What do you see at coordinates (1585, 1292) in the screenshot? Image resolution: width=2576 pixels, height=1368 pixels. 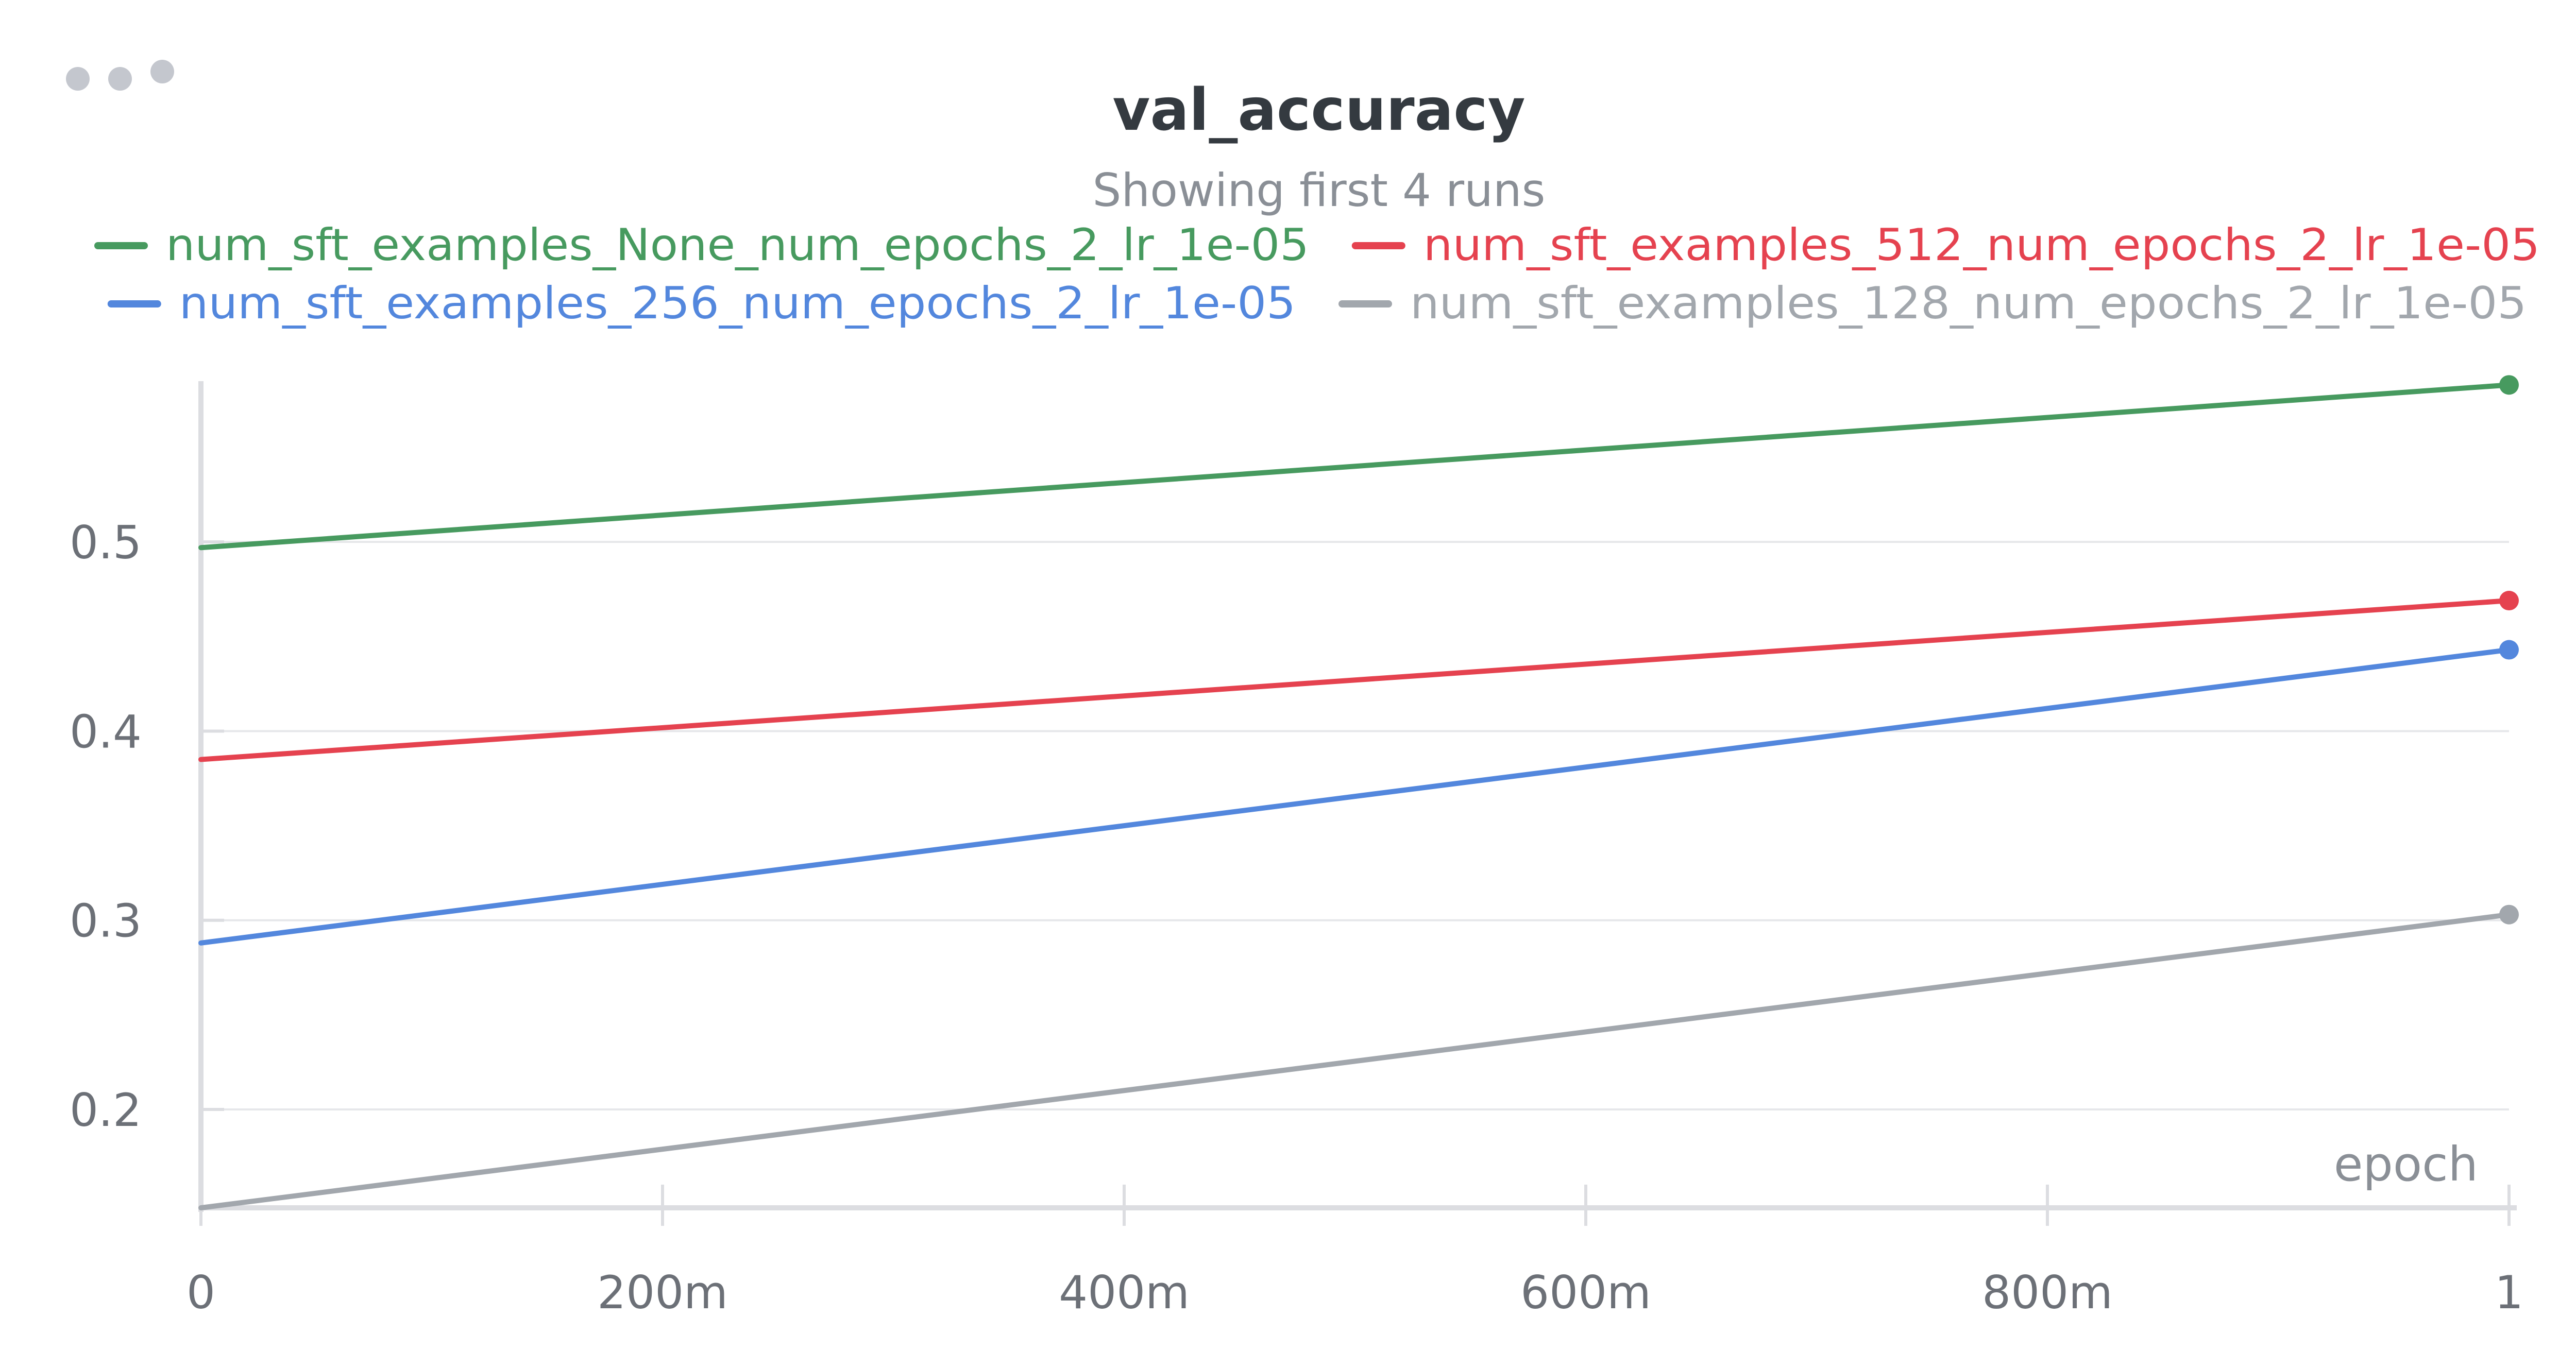 I see `x-tick-label: 600m` at bounding box center [1585, 1292].